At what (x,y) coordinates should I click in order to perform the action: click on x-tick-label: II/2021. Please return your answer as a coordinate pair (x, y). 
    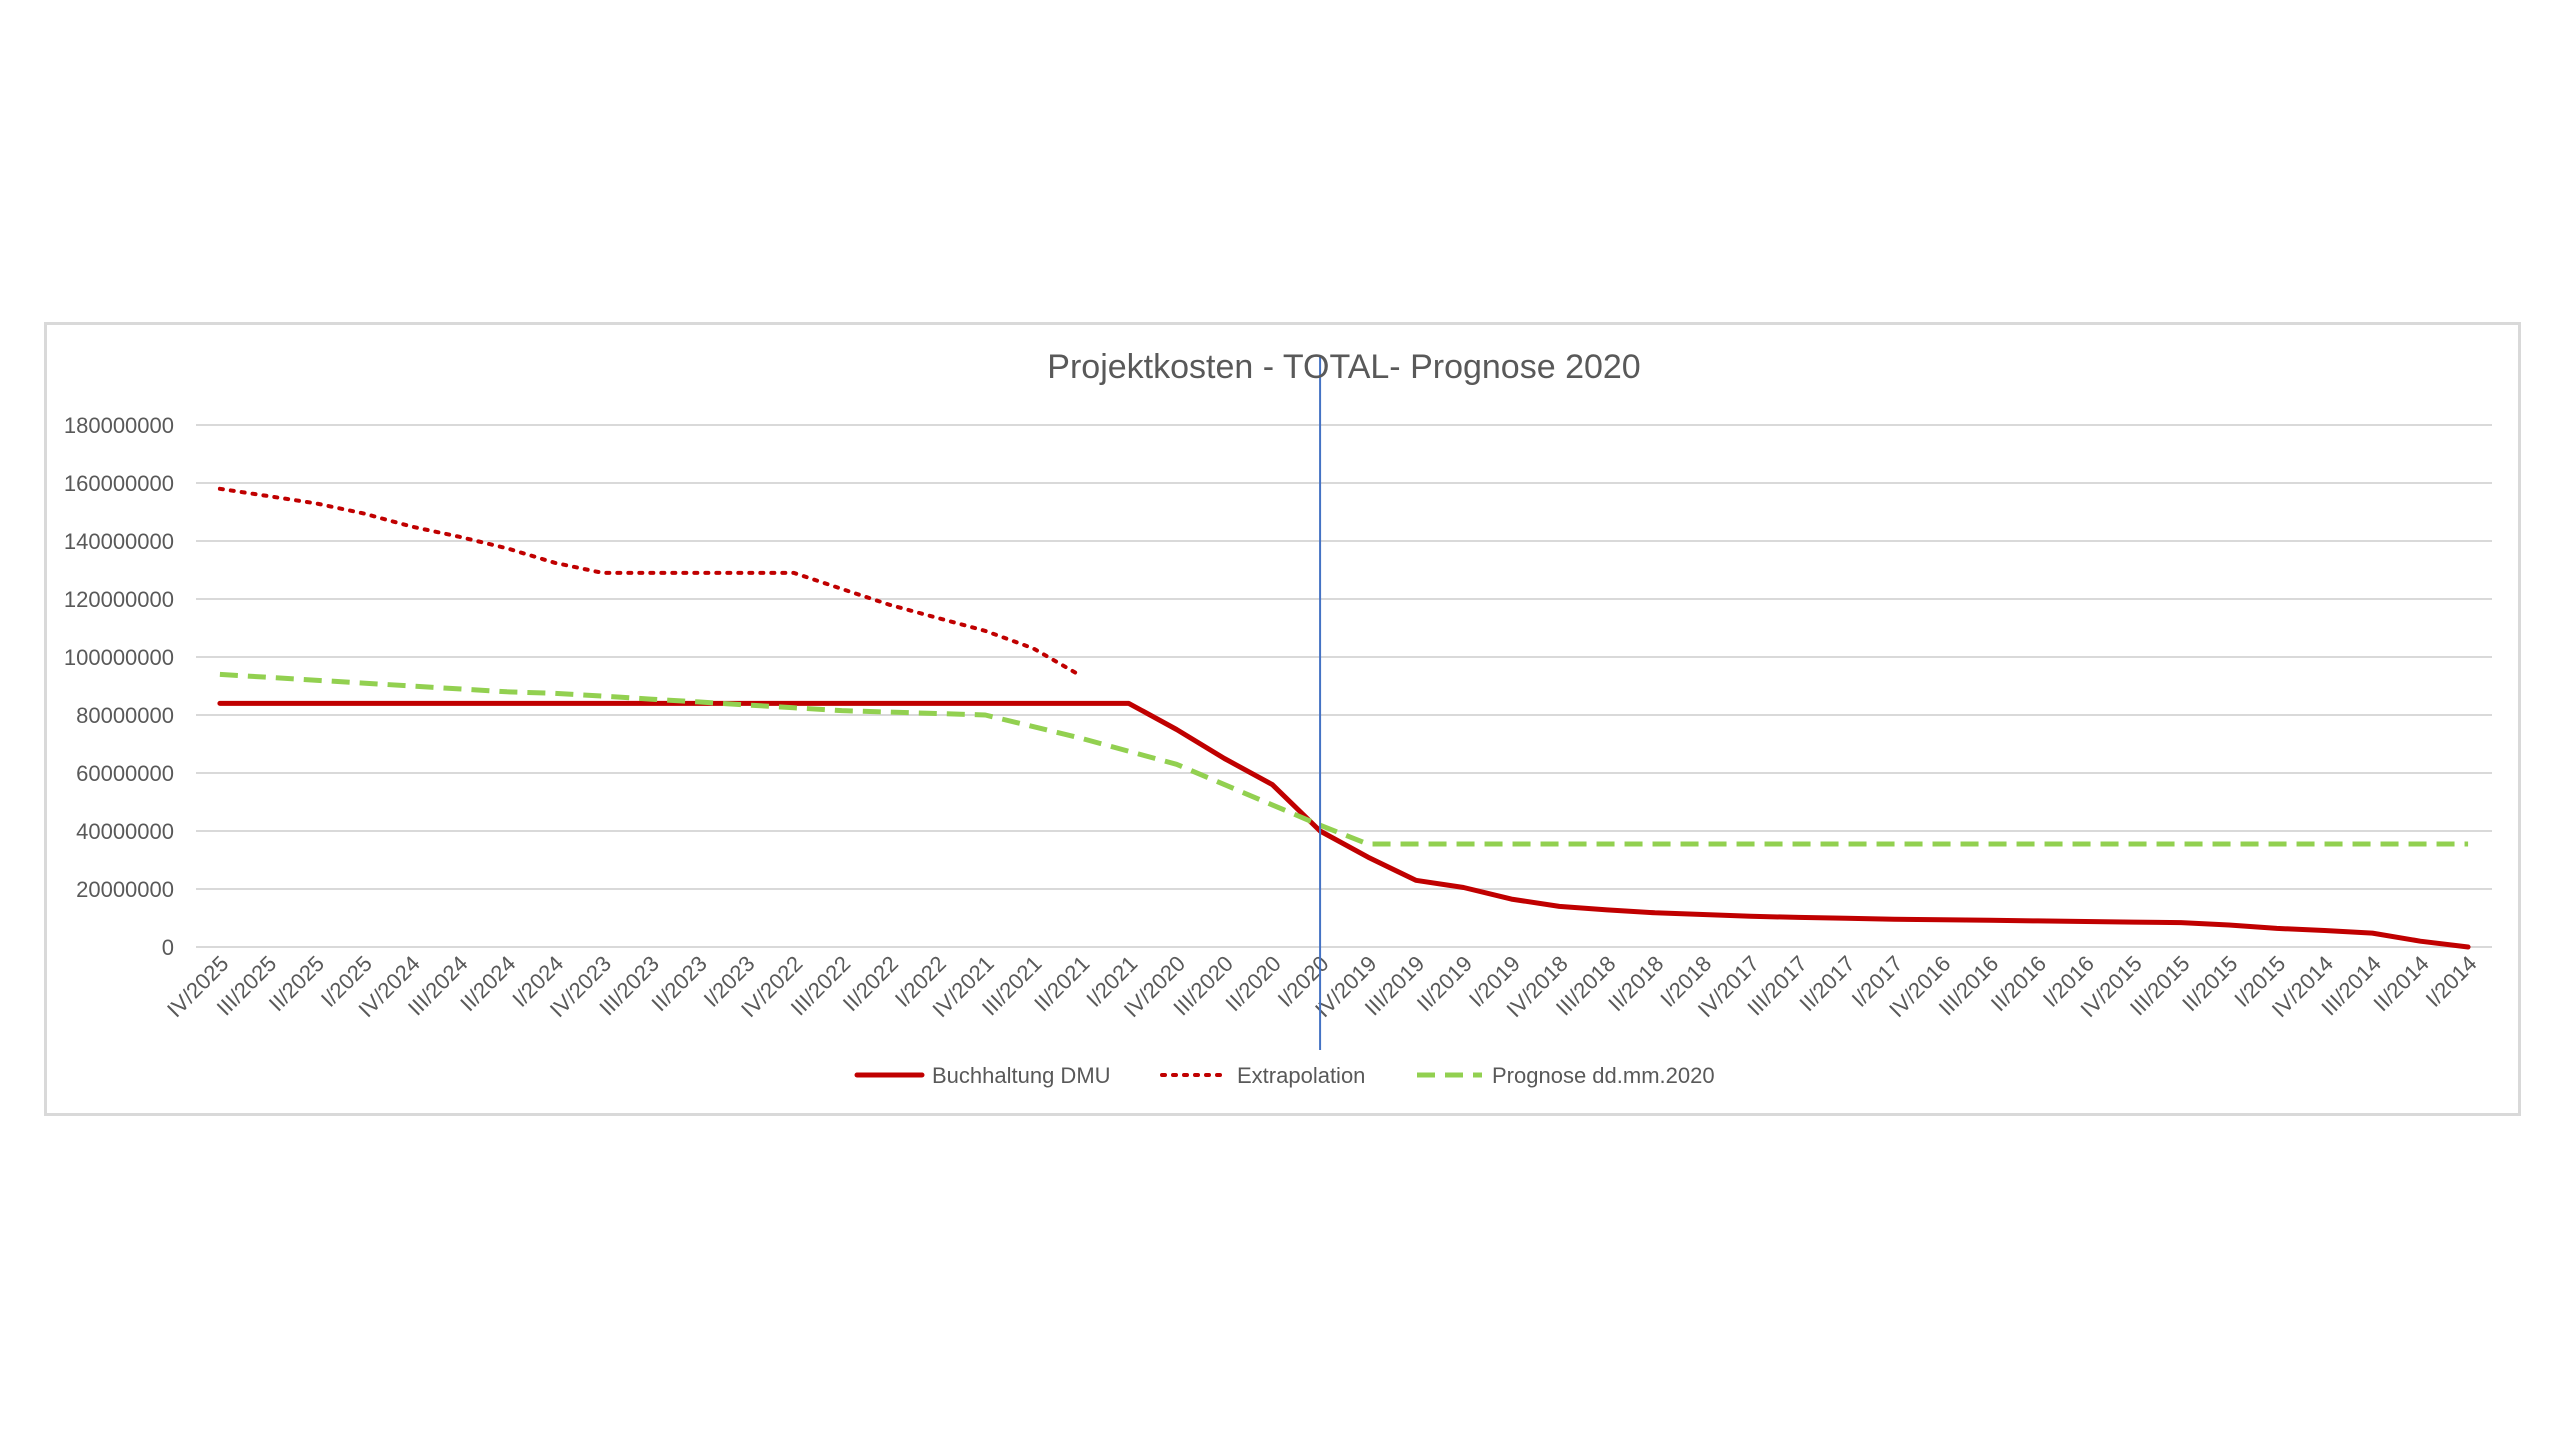
    Looking at the image, I should click on (1061, 983).